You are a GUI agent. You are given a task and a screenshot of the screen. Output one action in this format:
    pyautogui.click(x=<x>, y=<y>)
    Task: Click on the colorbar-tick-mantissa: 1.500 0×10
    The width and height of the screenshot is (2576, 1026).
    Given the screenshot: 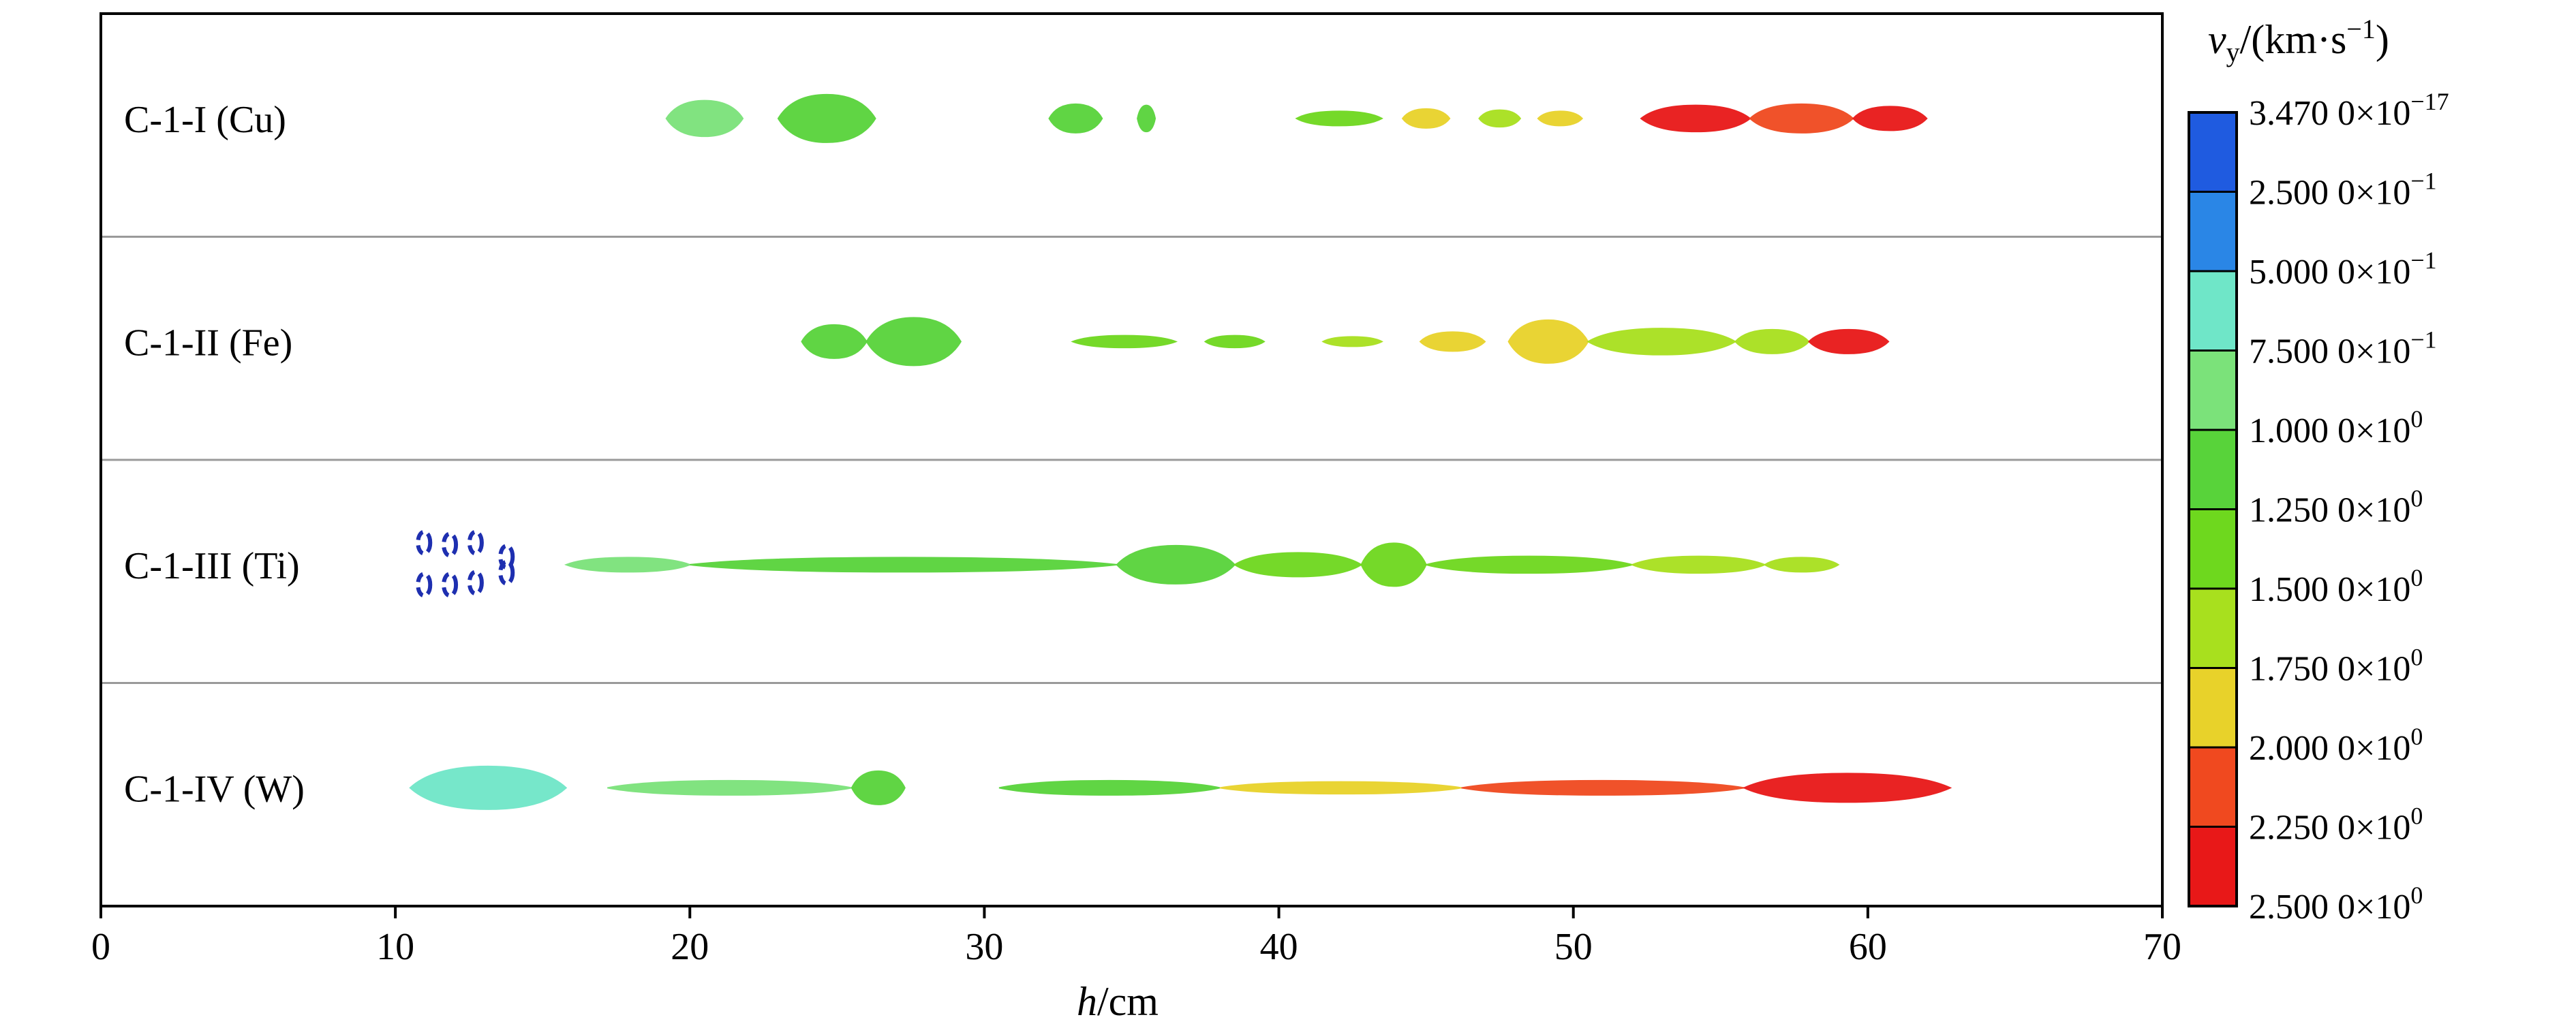 What is the action you would take?
    pyautogui.click(x=2329, y=589)
    